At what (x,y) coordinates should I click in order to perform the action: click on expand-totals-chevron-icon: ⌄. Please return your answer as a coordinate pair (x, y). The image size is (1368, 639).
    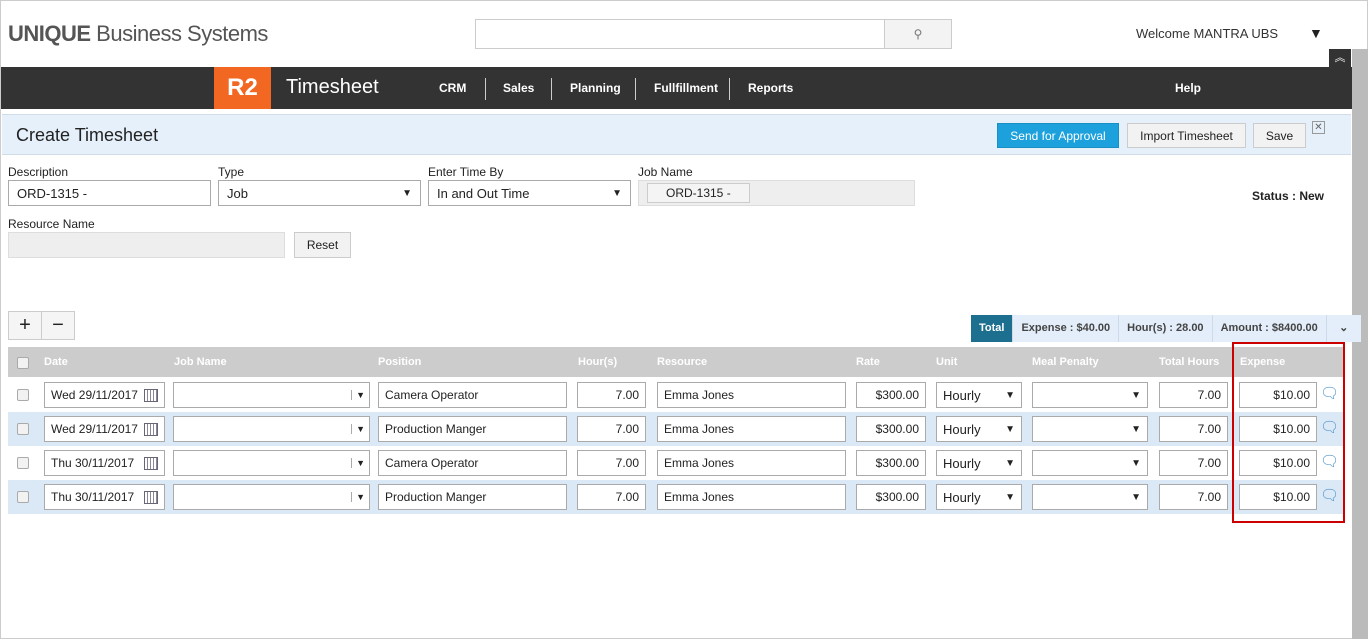
    Looking at the image, I should click on (1344, 328).